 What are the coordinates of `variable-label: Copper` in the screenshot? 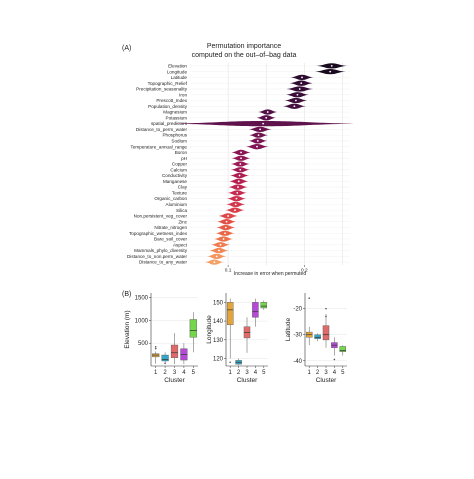 It's located at (180, 164).